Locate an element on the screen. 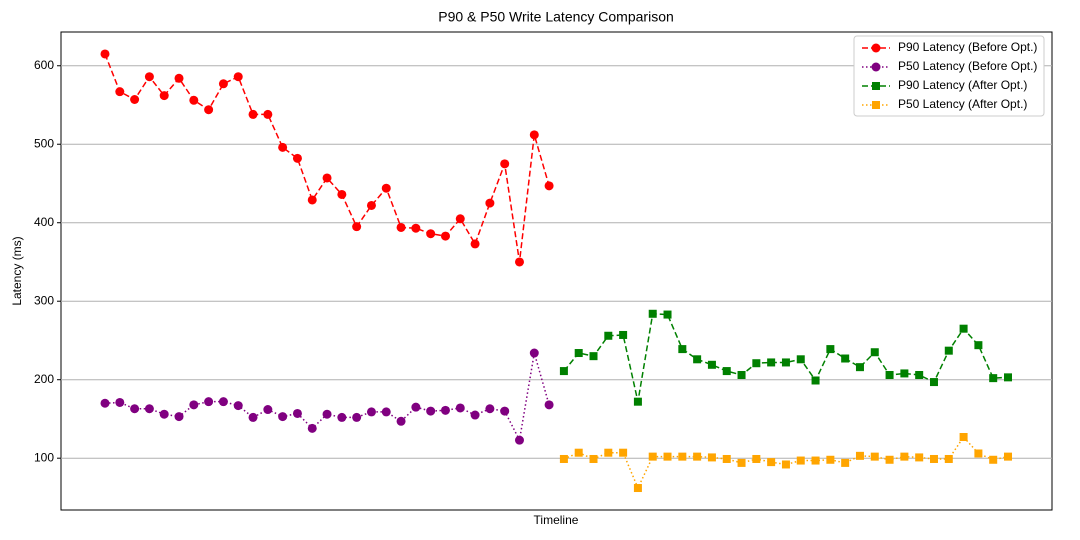  y-tick-label: 500 is located at coordinates (44, 143).